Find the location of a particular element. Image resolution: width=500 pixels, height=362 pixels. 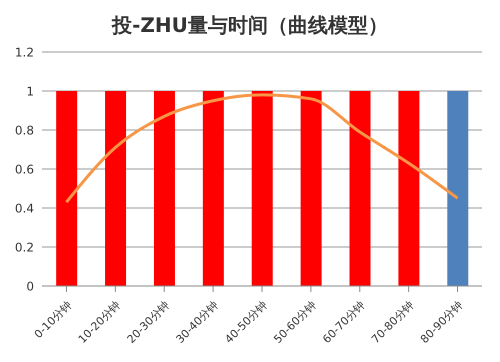

chart-title: 投-ZHU量与时间（曲线模型） is located at coordinates (249, 25).